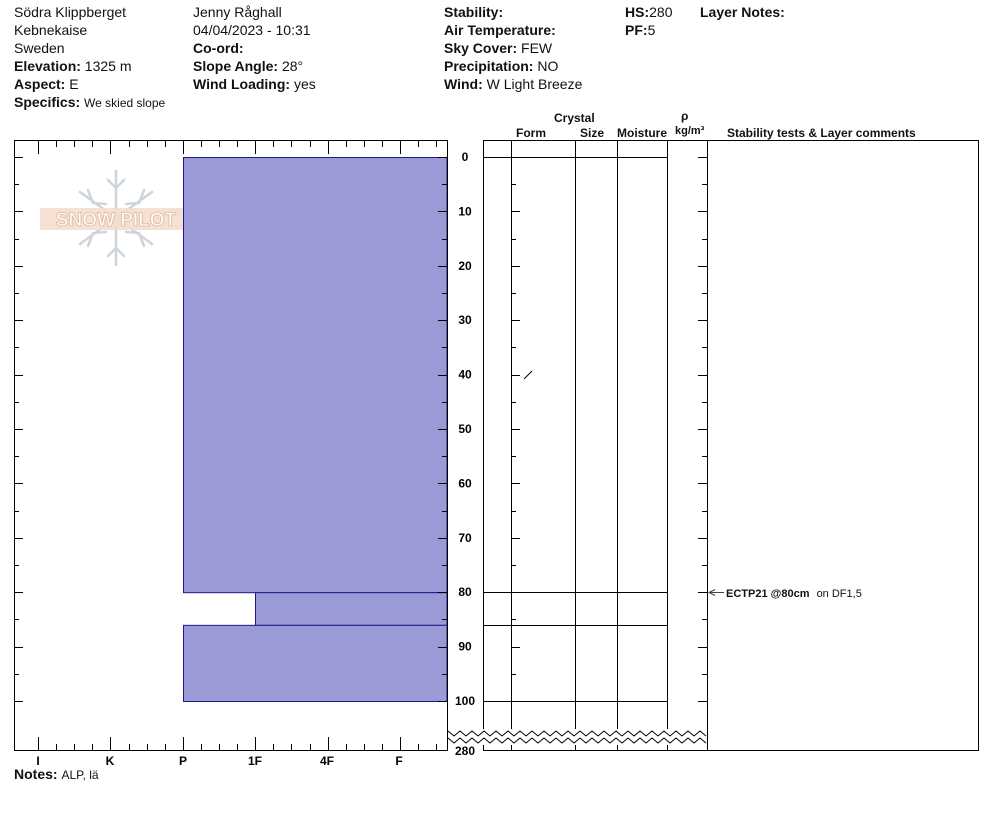 The image size is (994, 840). I want to click on air-temp-label: Air Temperature:, so click(500, 30).